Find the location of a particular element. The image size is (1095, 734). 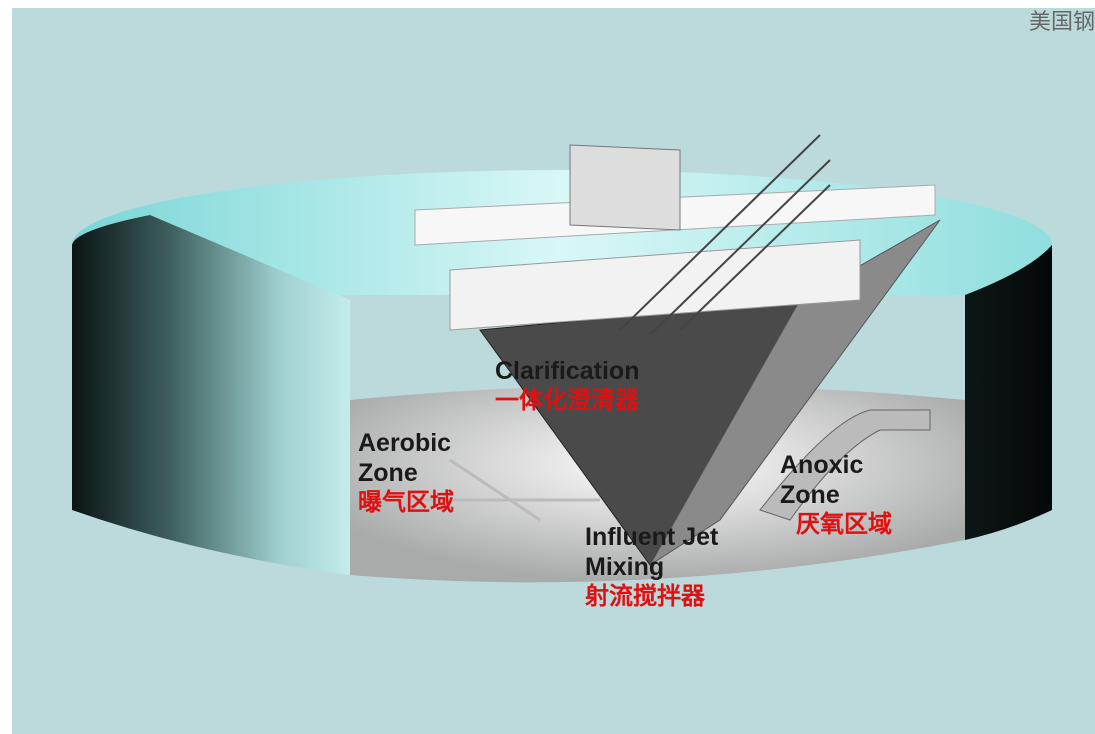

tank-wall-left is located at coordinates (211, 395).